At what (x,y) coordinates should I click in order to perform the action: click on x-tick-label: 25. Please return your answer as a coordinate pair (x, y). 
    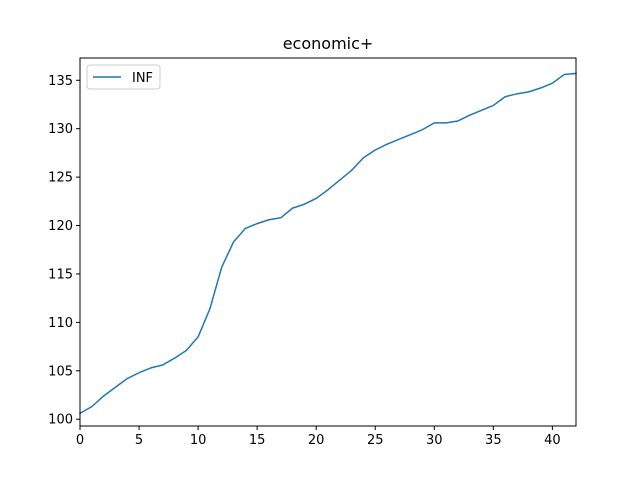
    Looking at the image, I should click on (375, 440).